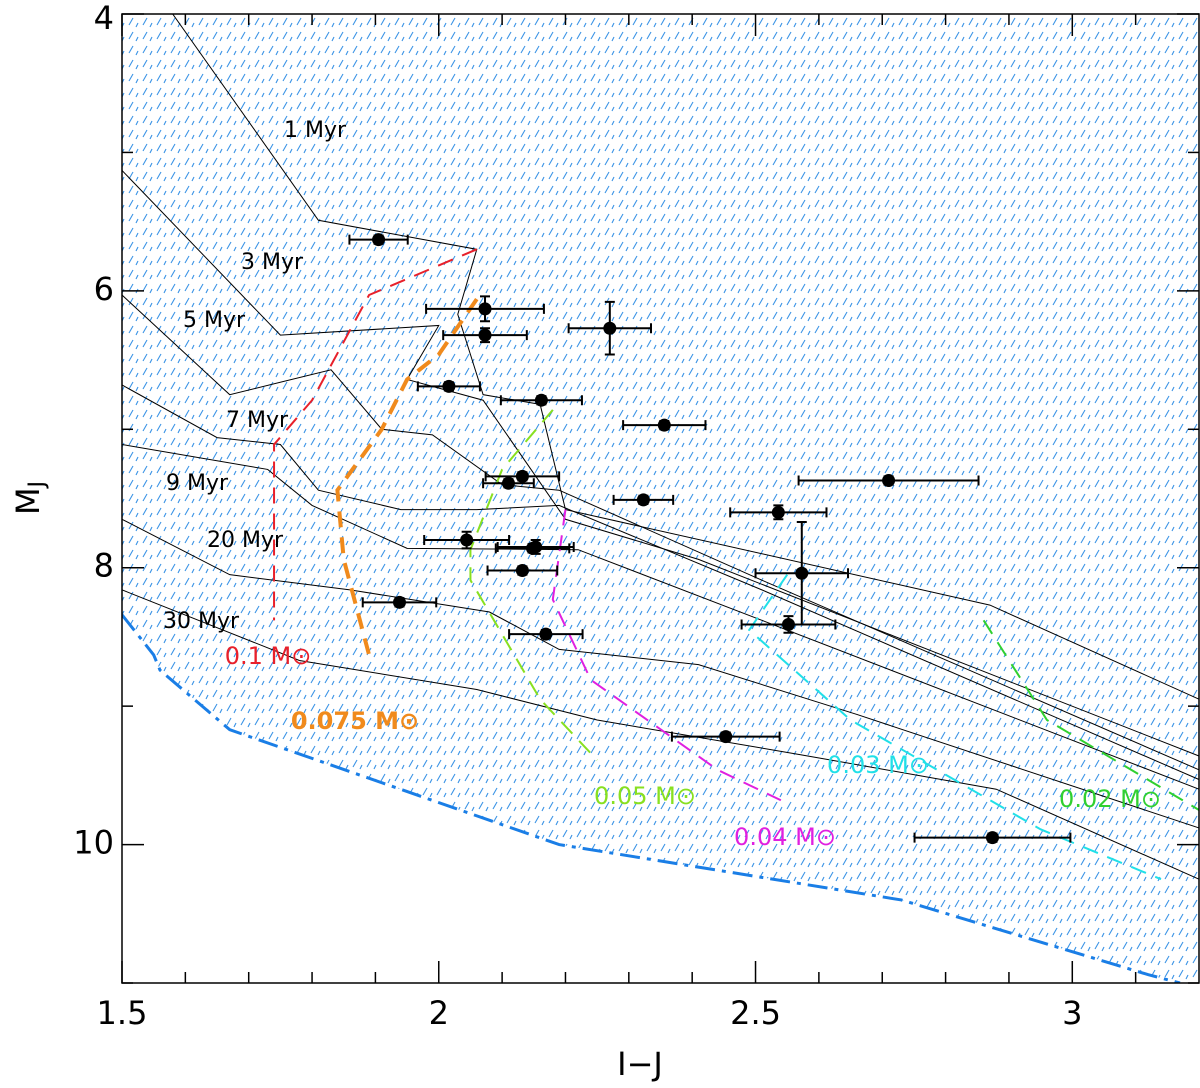  Describe the element at coordinates (122, 1013) in the screenshot. I see `x-tick-label: 1.5` at that location.